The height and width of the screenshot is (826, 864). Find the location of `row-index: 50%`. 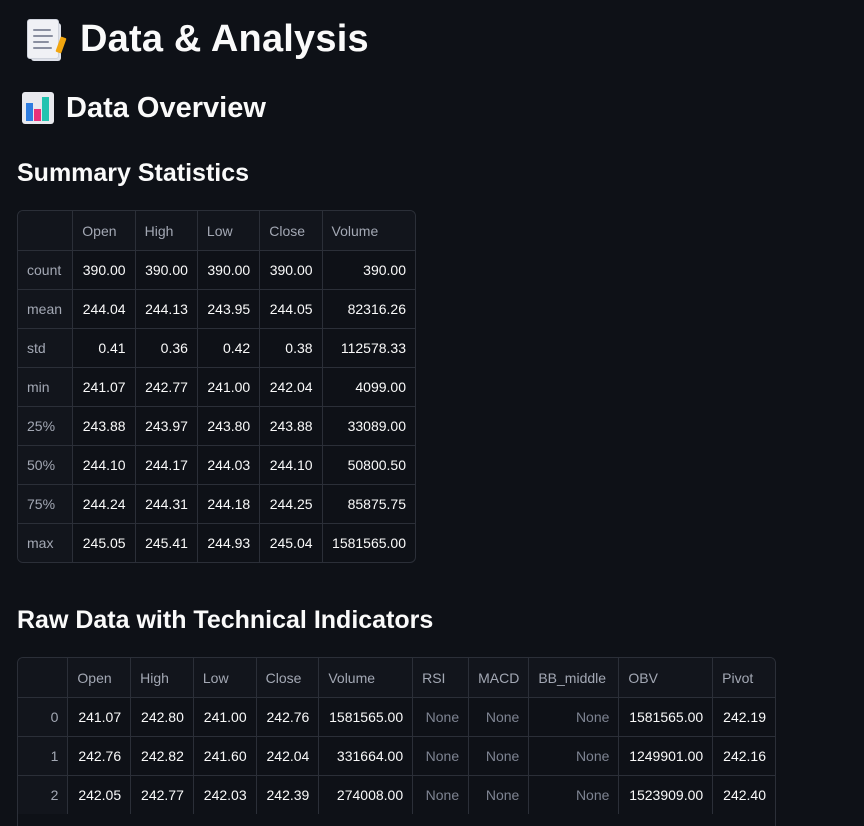

row-index: 50% is located at coordinates (46, 465).